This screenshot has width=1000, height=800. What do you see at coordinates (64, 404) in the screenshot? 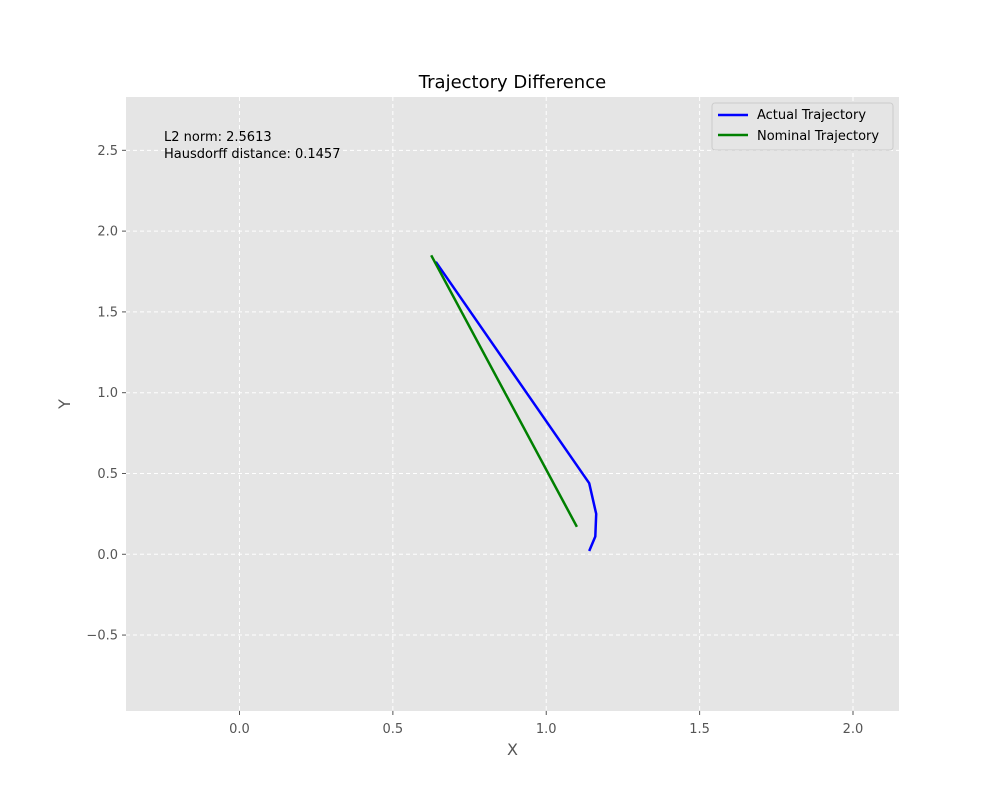
I see `y-axis-label: Y` at bounding box center [64, 404].